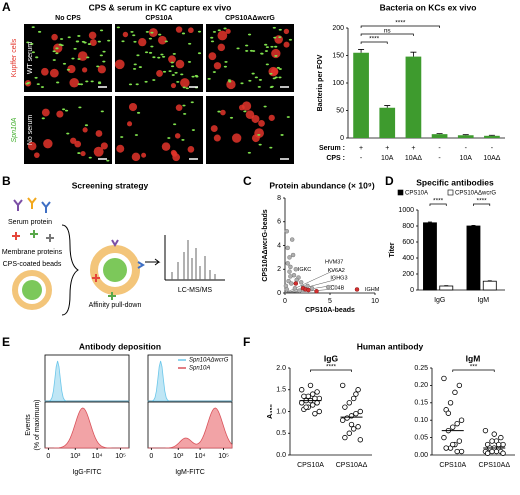 The image size is (520, 495). I want to click on error-bar, so click(465, 135).